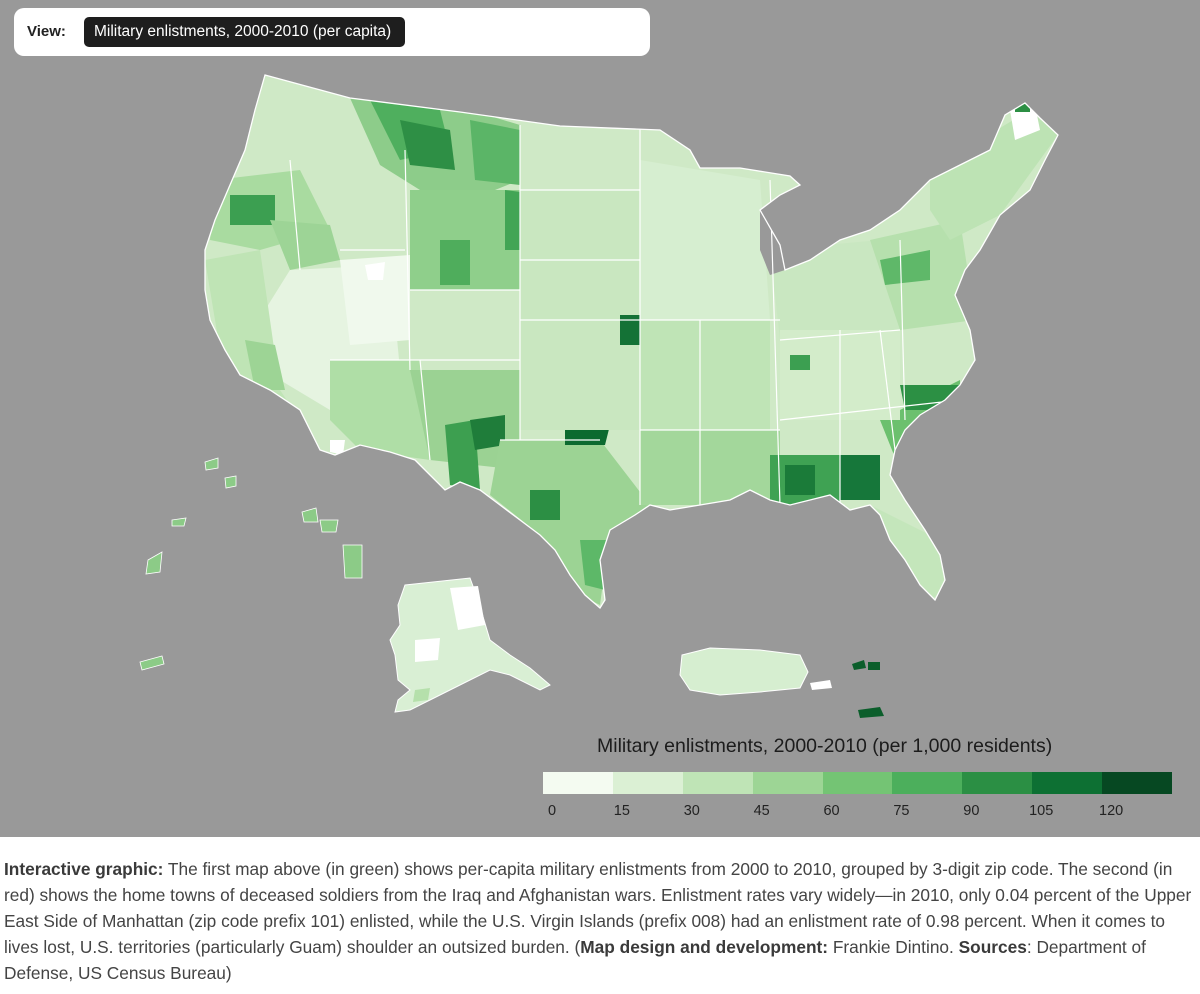  Describe the element at coordinates (254, 518) in the screenshot. I see `hawaii-region` at that location.